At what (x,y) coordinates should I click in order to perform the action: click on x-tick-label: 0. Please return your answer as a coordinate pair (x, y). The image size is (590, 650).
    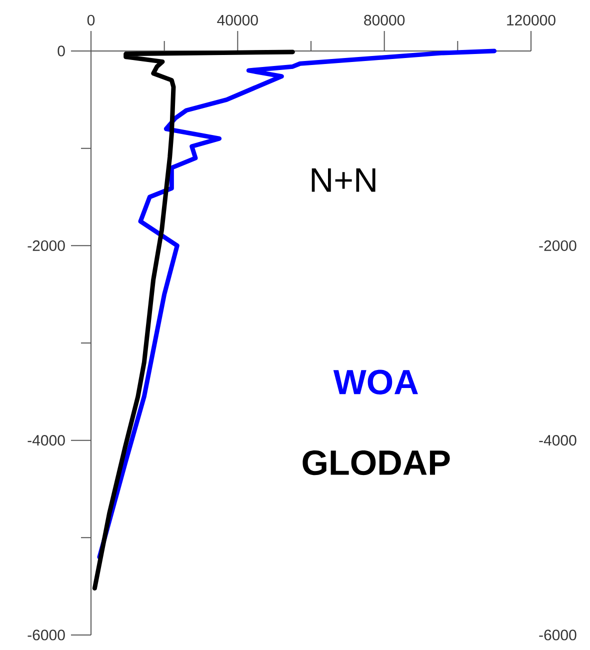
    Looking at the image, I should click on (91, 20).